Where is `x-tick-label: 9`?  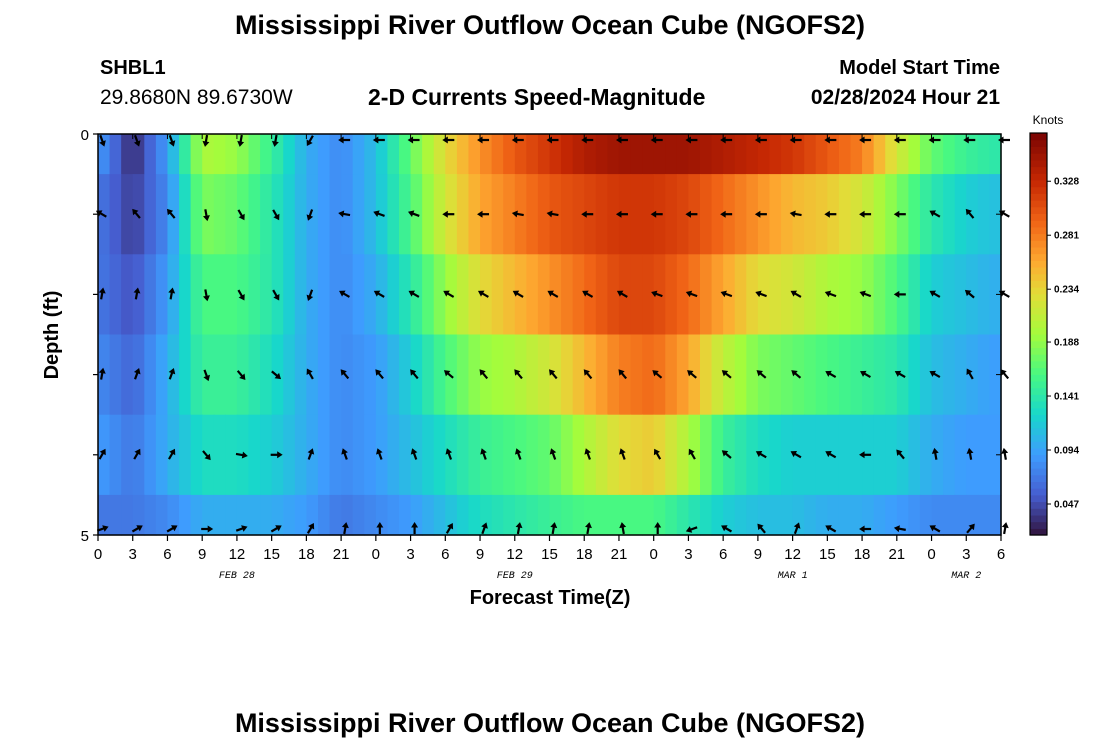 x-tick-label: 9 is located at coordinates (758, 554).